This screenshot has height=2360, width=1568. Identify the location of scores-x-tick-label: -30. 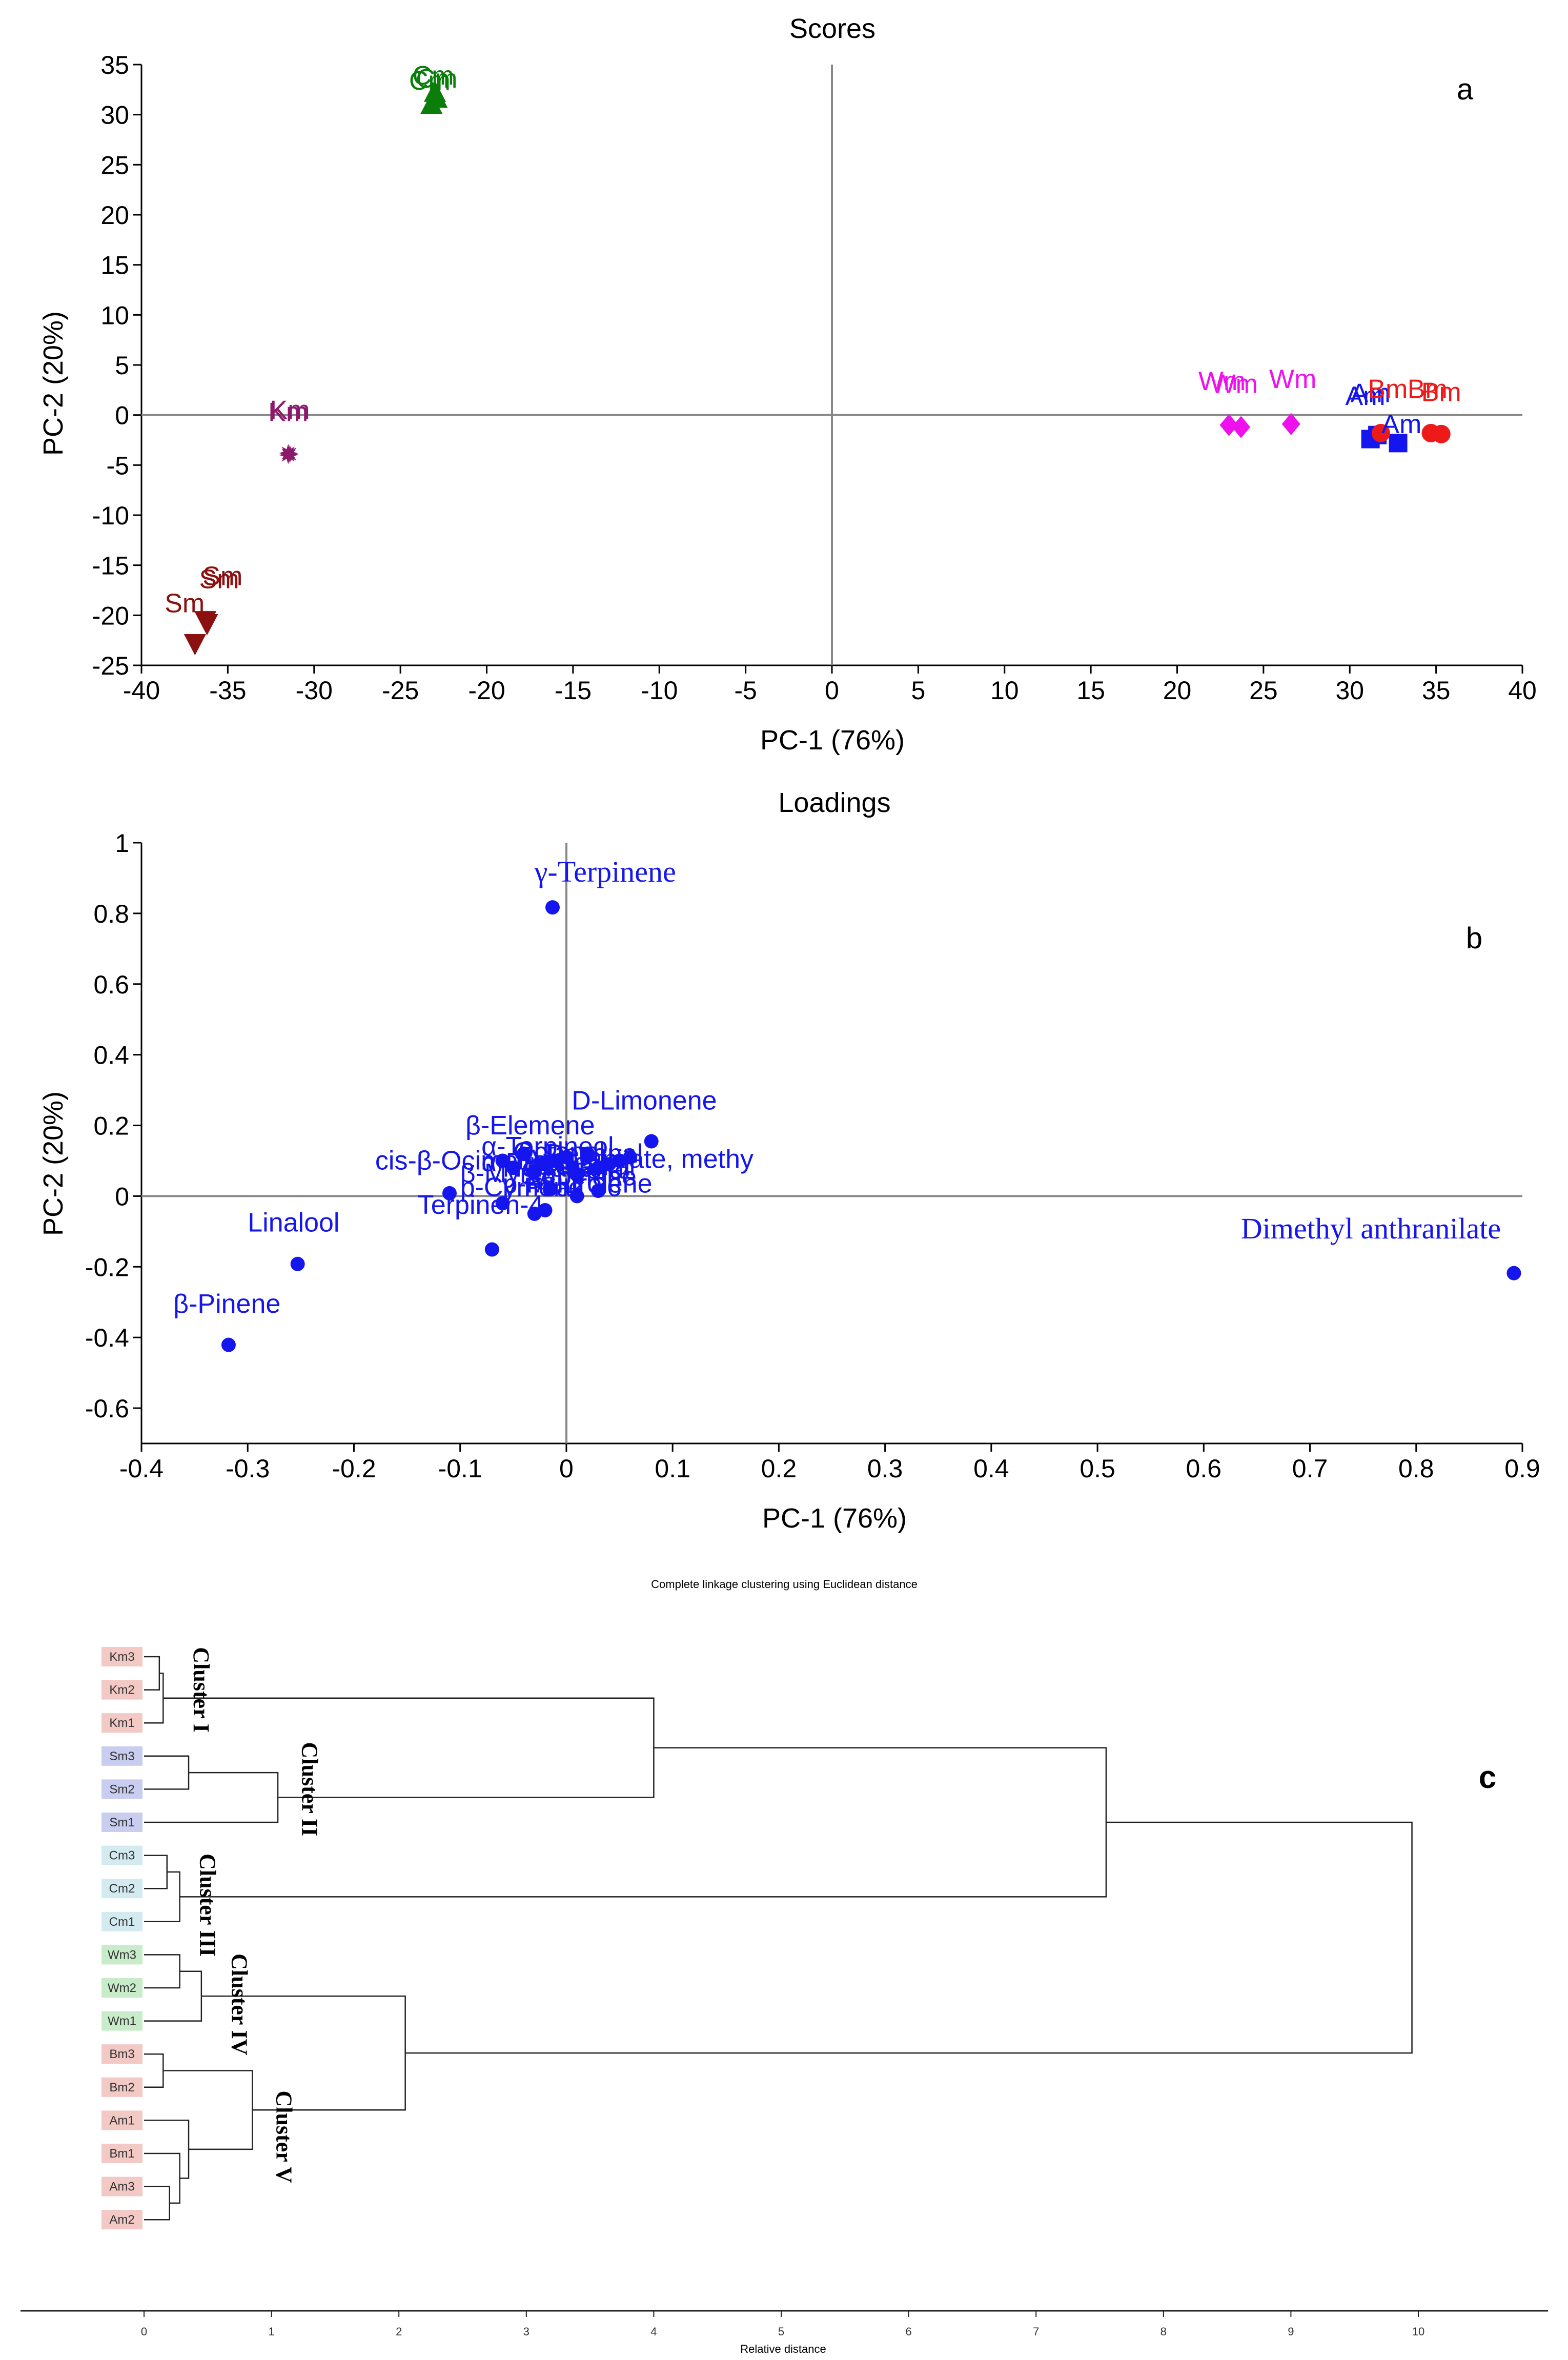
(314, 690).